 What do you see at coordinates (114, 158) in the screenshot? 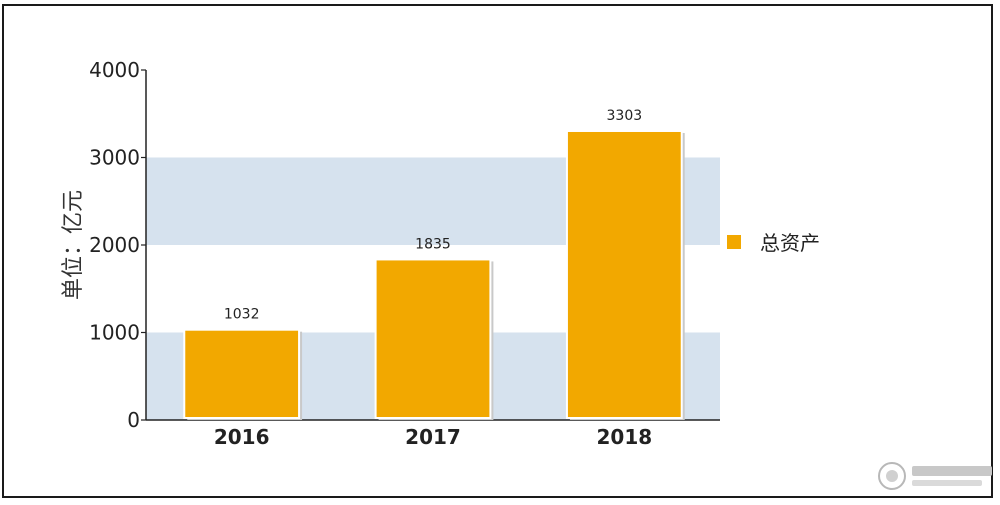
I see `y-tick-label: 3000` at bounding box center [114, 158].